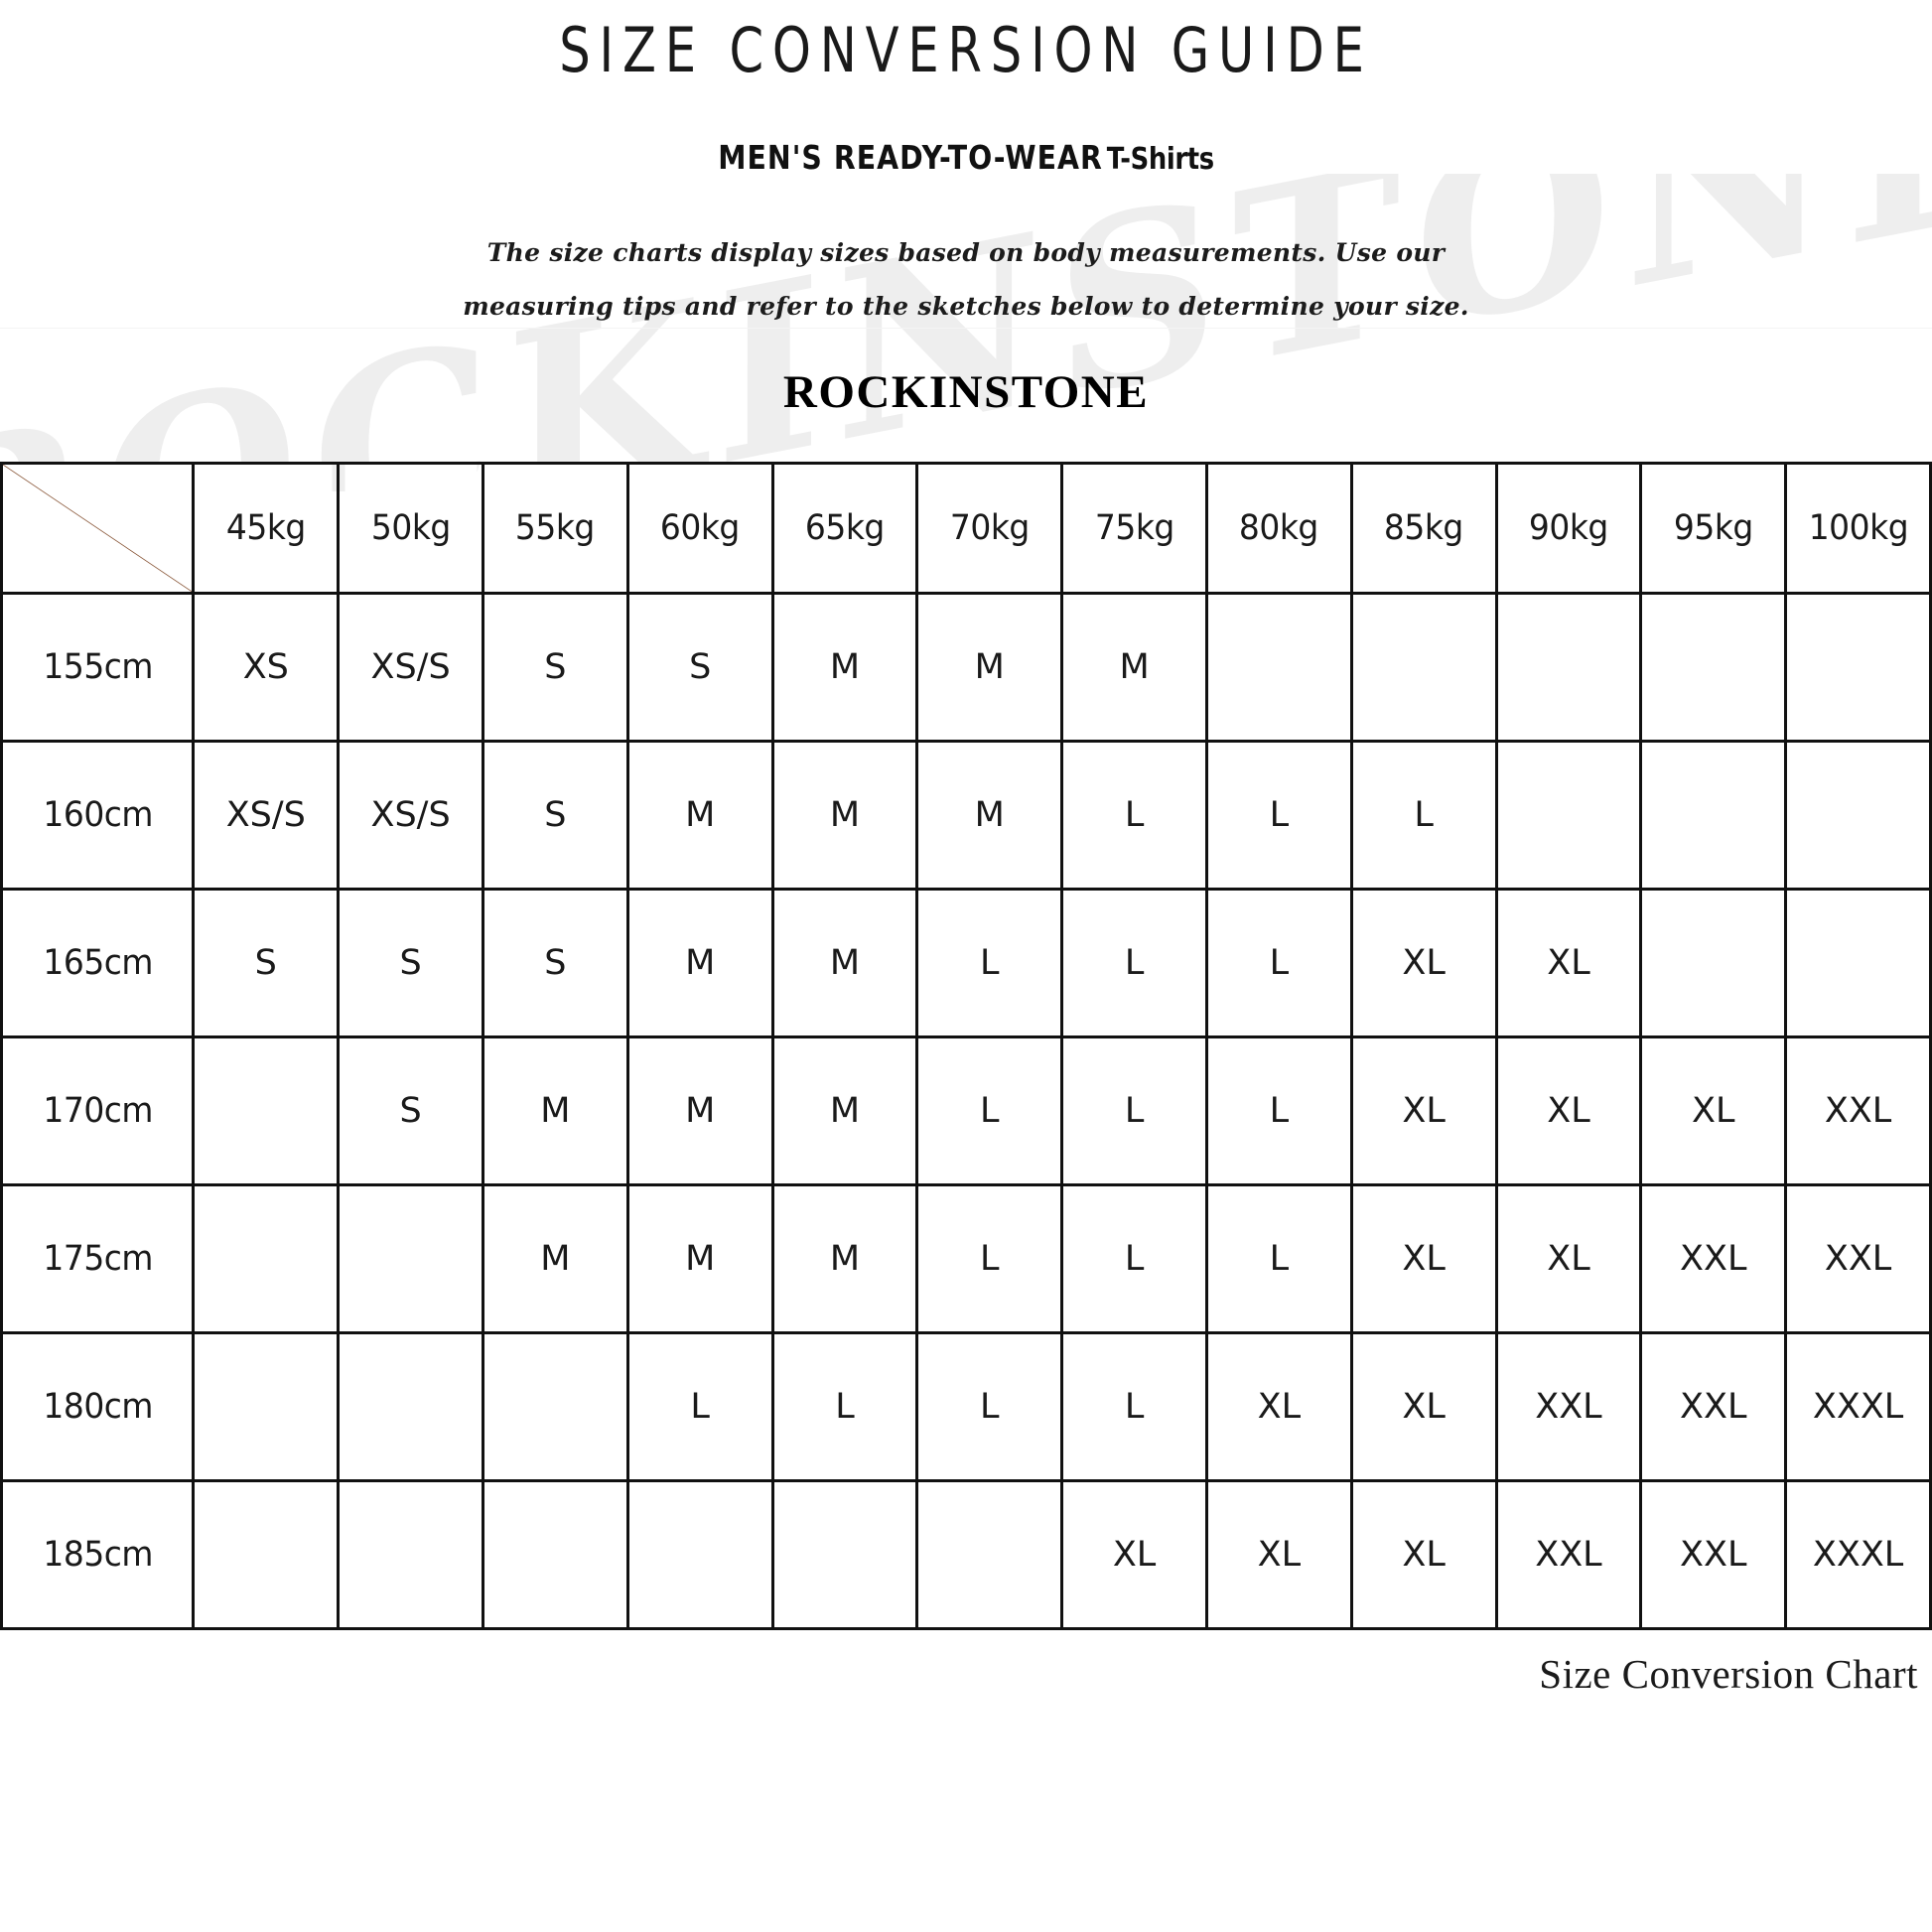 The image size is (1932, 1932). Describe the element at coordinates (1568, 528) in the screenshot. I see `column-header-weight: 90kg` at that location.